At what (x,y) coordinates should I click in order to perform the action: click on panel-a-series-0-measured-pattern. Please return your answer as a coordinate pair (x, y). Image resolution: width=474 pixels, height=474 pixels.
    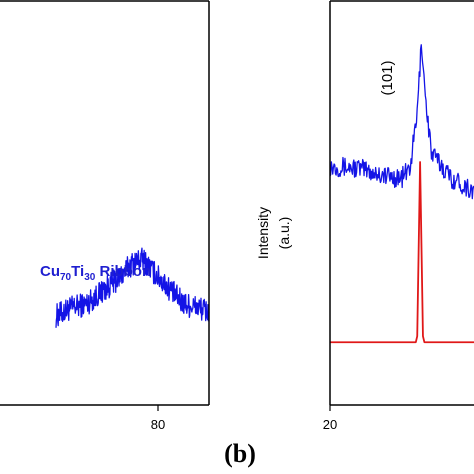
    Looking at the image, I should click on (132, 287).